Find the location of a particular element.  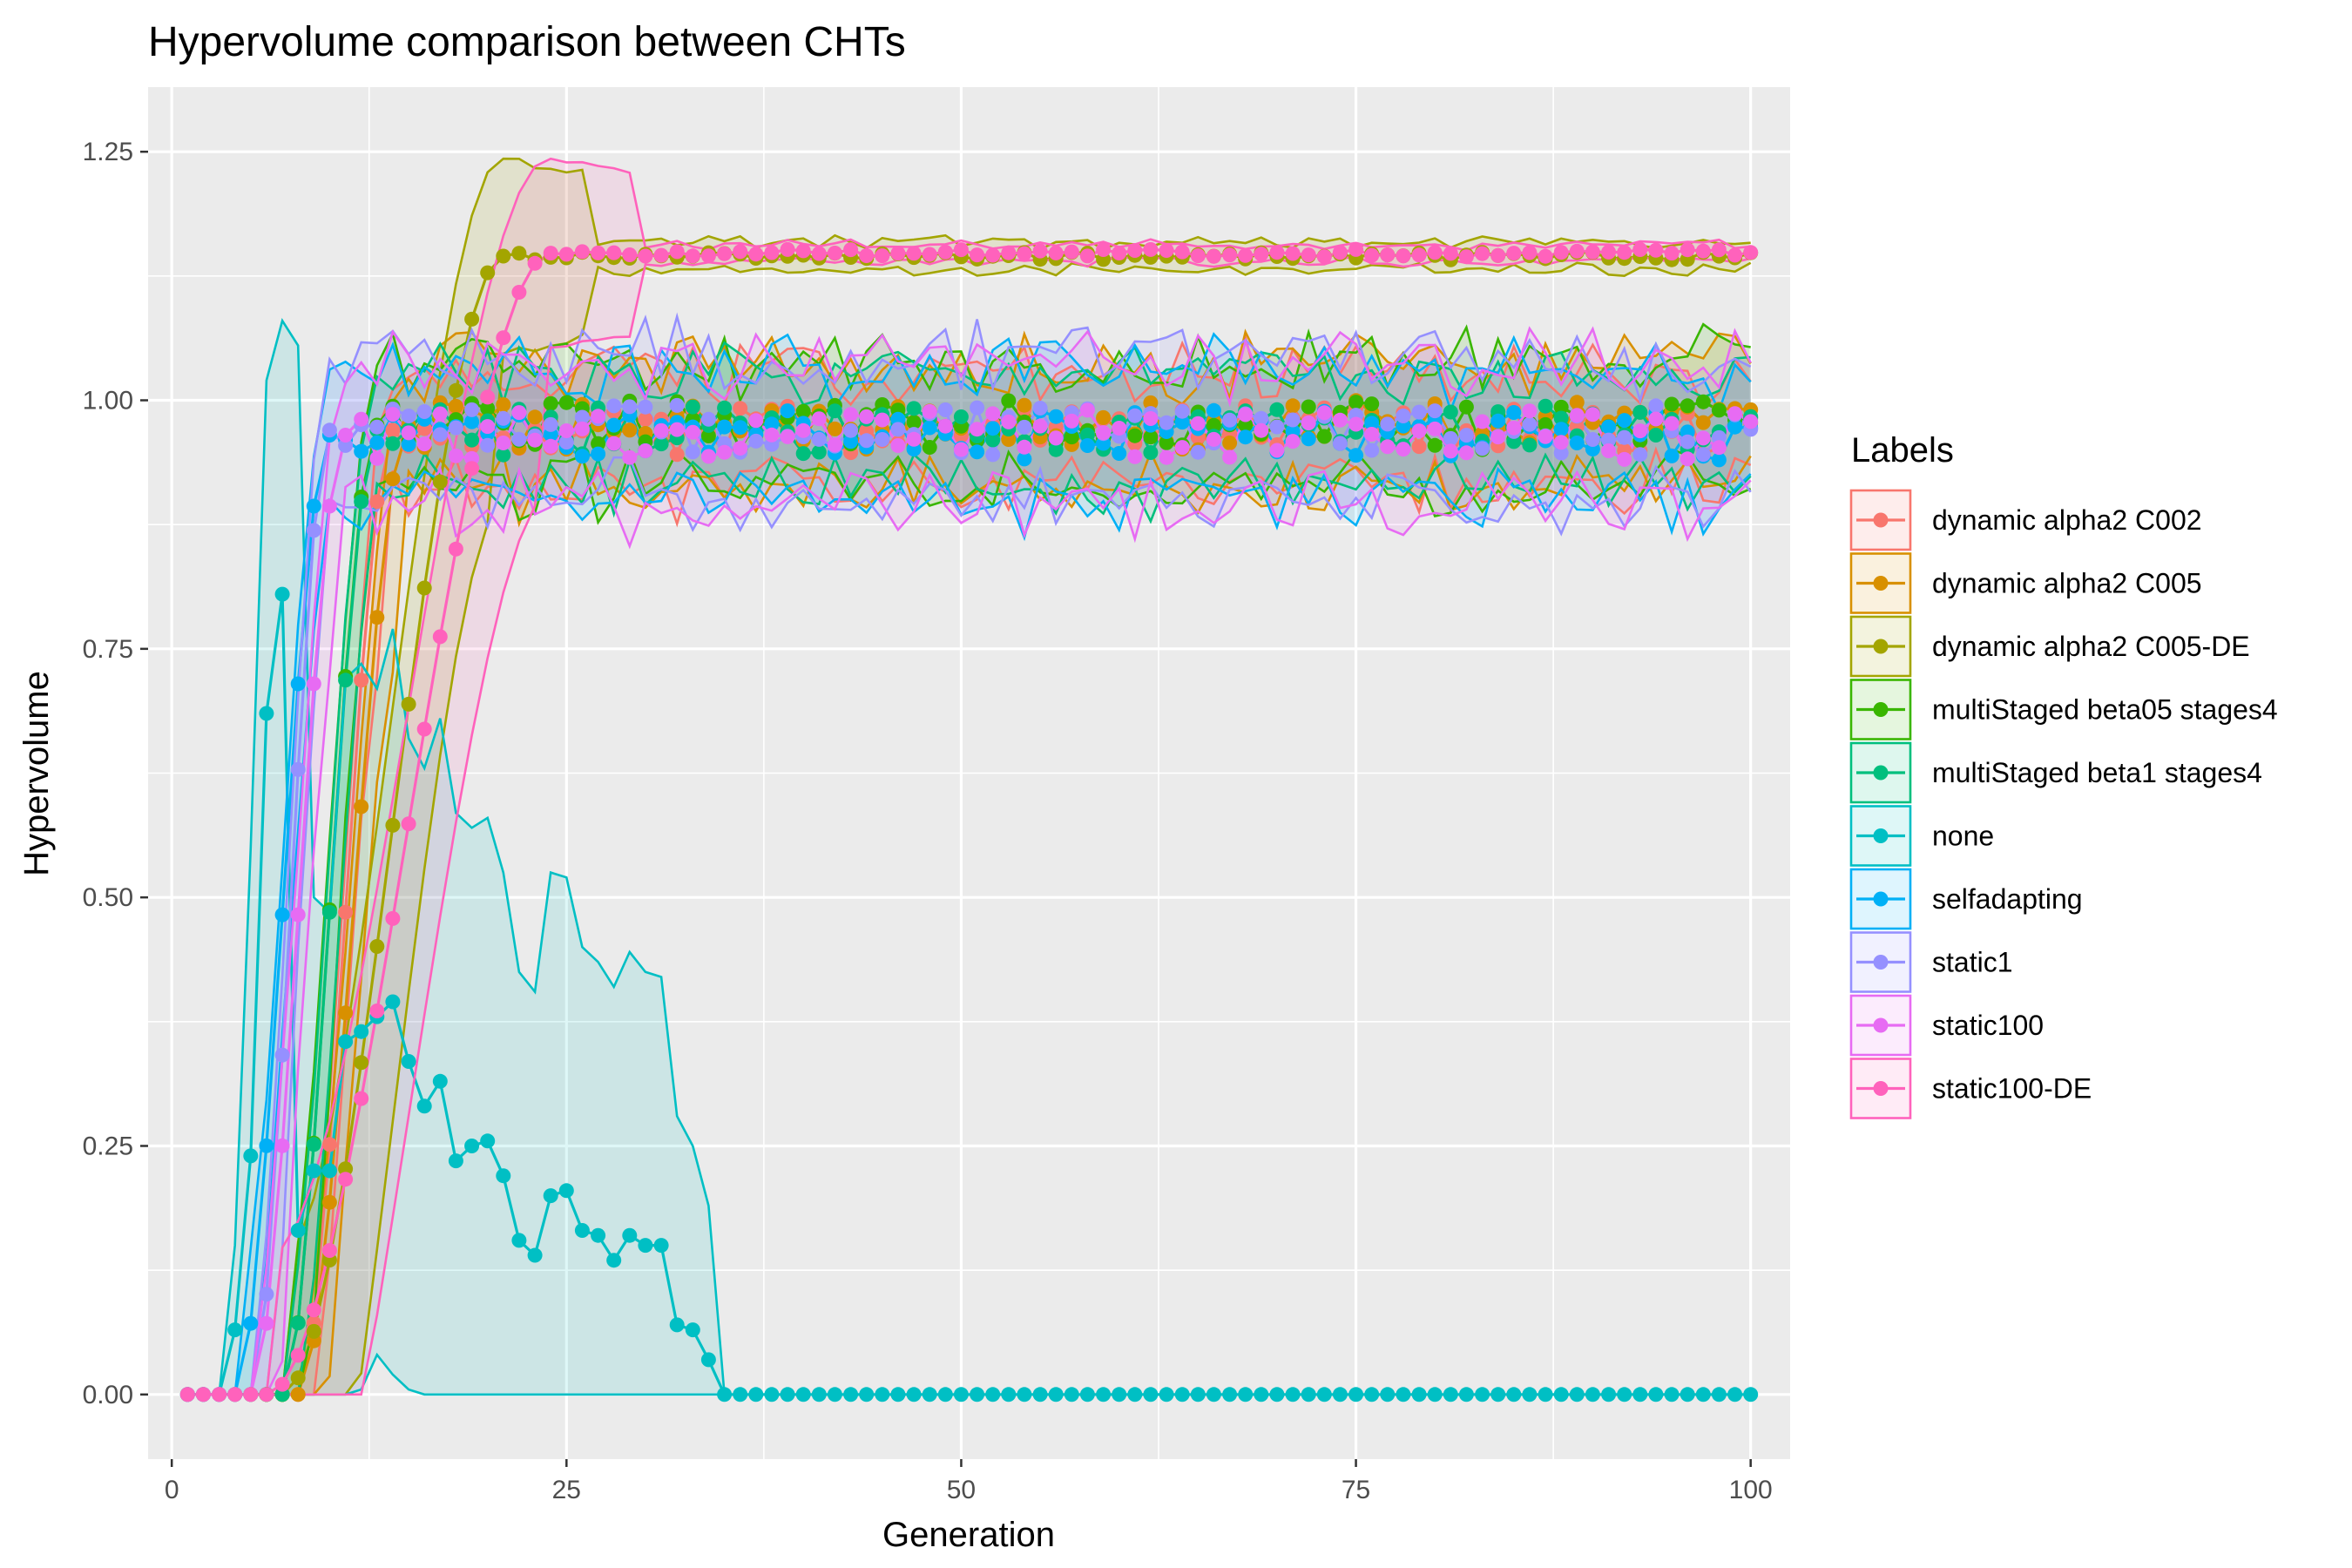

legend-title: Labels is located at coordinates (1903, 450).